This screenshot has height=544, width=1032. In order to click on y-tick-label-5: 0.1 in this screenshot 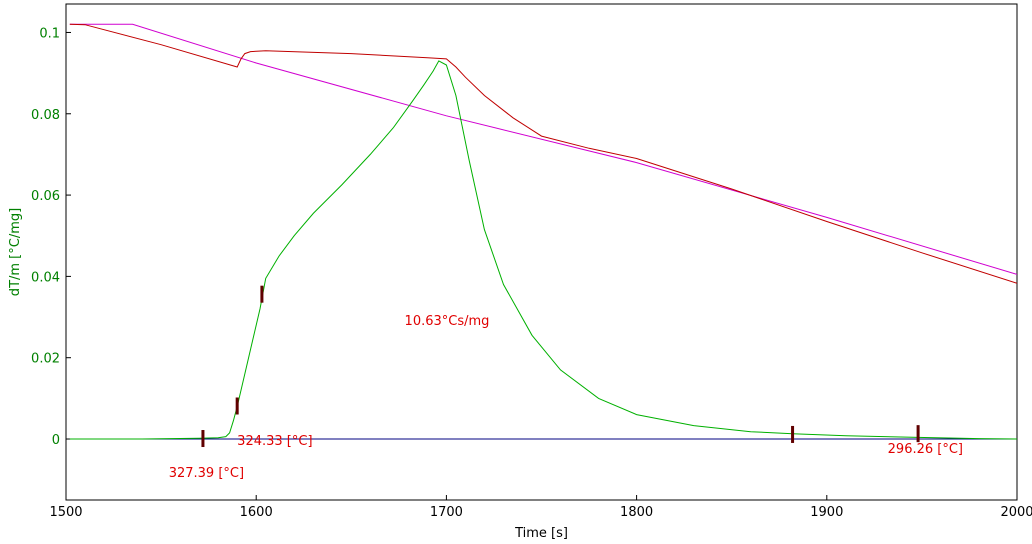, I will do `click(49, 33)`.